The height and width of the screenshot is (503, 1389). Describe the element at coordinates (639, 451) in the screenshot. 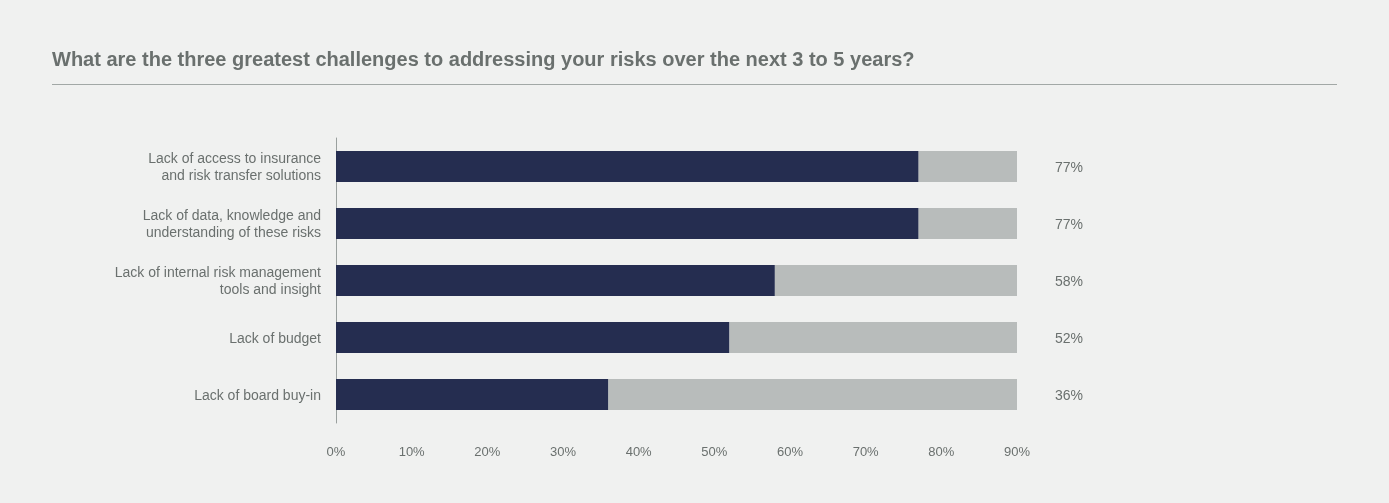

I see `x-tick-label: 40%` at that location.